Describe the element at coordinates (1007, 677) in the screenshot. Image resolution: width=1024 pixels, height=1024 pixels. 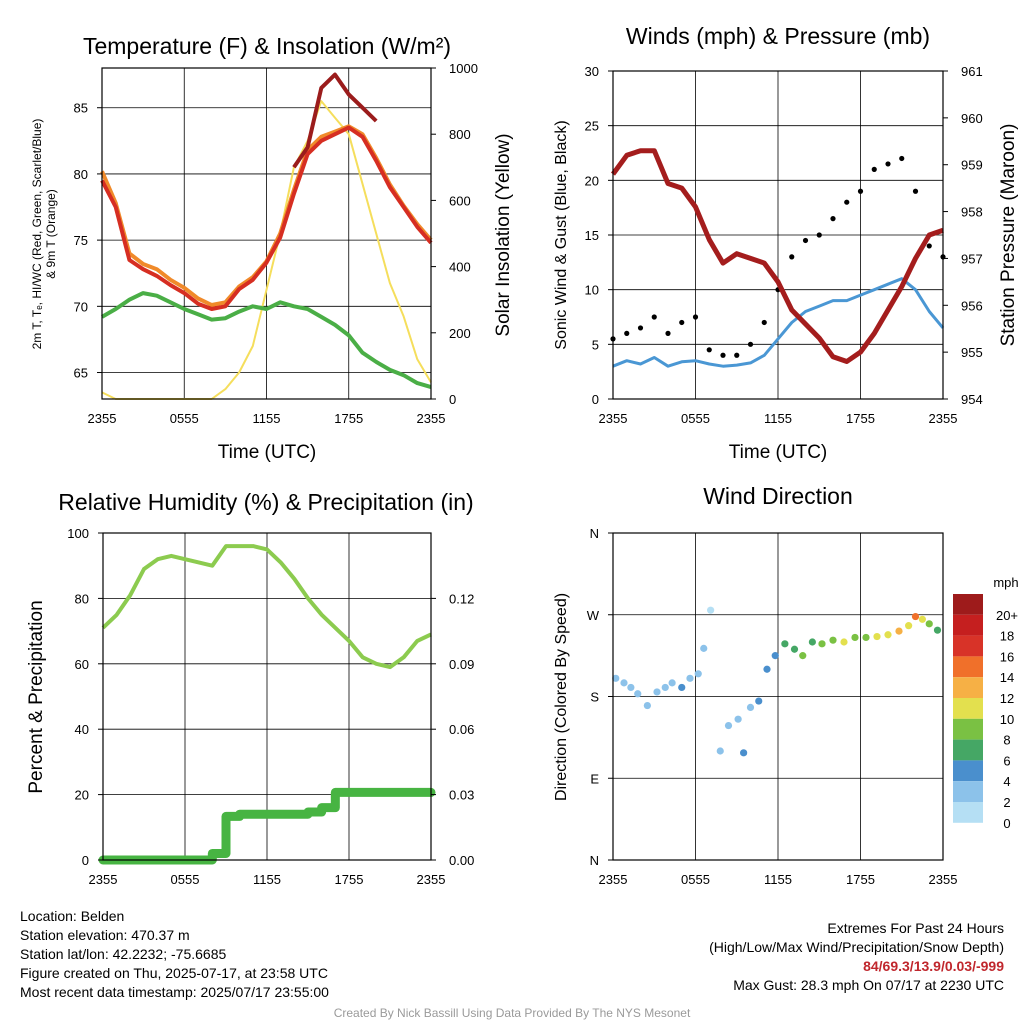
I see `colorbar-label: 14` at that location.